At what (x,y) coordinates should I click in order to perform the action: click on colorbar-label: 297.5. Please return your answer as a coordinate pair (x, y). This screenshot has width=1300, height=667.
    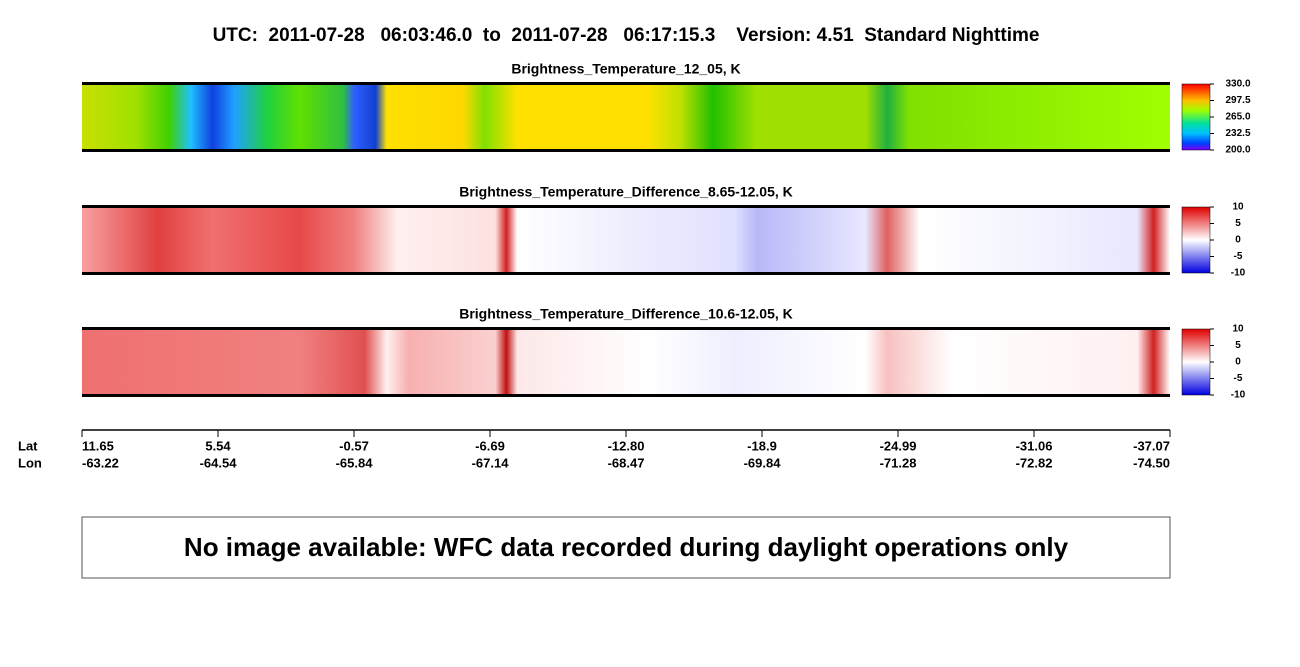
    Looking at the image, I should click on (1237, 100).